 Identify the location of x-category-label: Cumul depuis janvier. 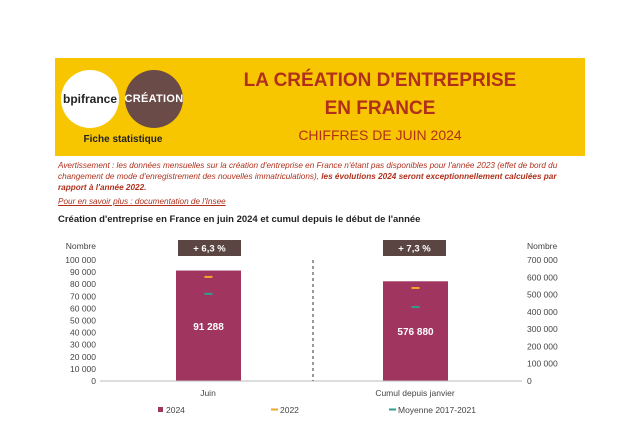
(415, 393).